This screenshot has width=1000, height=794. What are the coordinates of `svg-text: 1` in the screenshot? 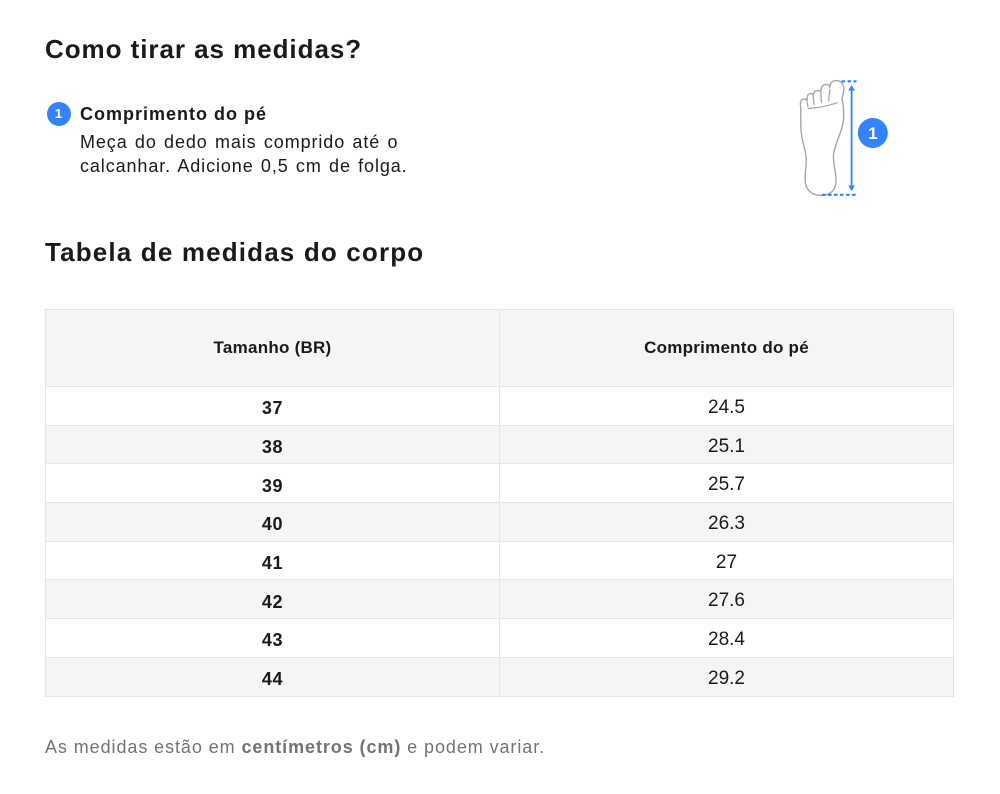 It's located at (872, 133).